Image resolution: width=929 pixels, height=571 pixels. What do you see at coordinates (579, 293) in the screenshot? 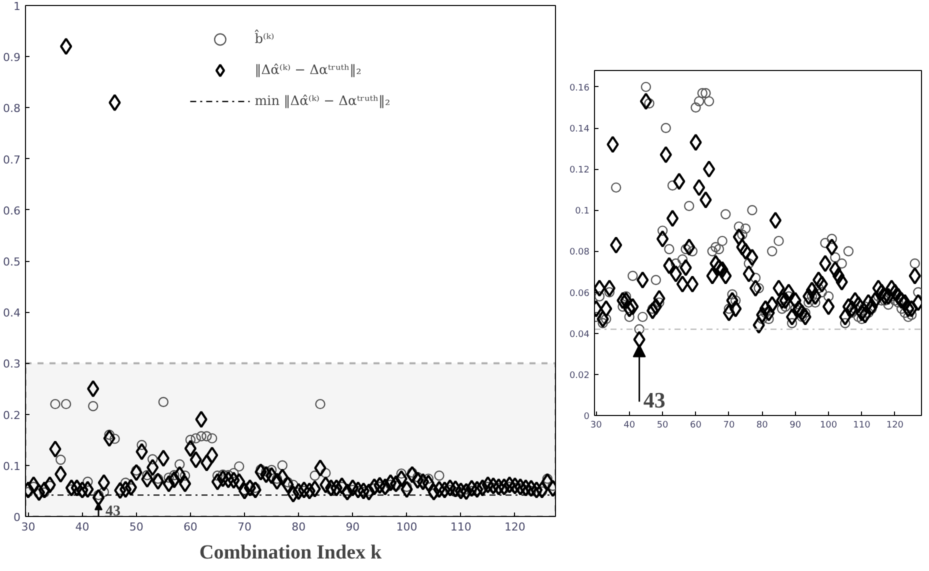
I see `y-tick-label: 0.06` at bounding box center [579, 293].